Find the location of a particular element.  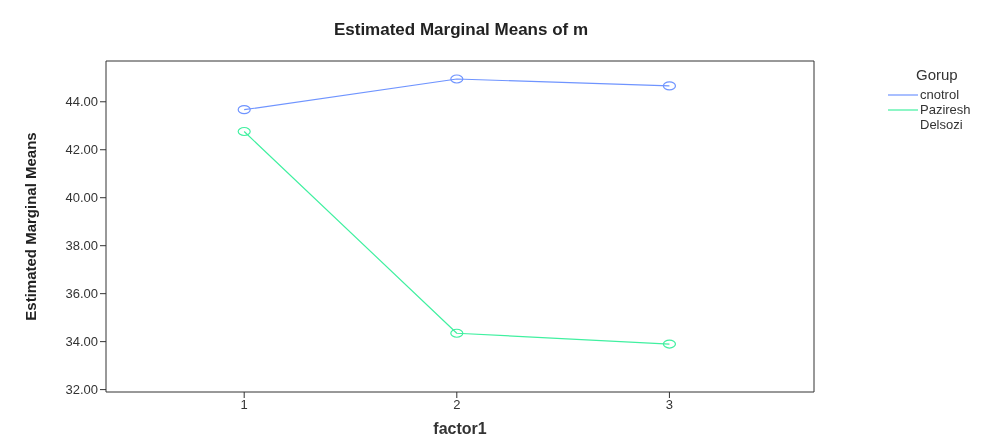

y-tick-label: 42.00 is located at coordinates (81, 150).